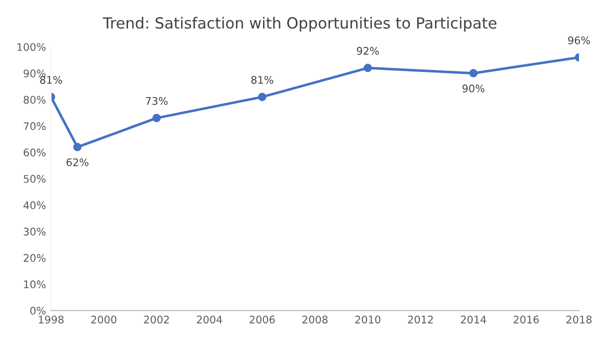 This screenshot has height=347, width=600. What do you see at coordinates (473, 320) in the screenshot?
I see `x-tick-label: 2014` at bounding box center [473, 320].